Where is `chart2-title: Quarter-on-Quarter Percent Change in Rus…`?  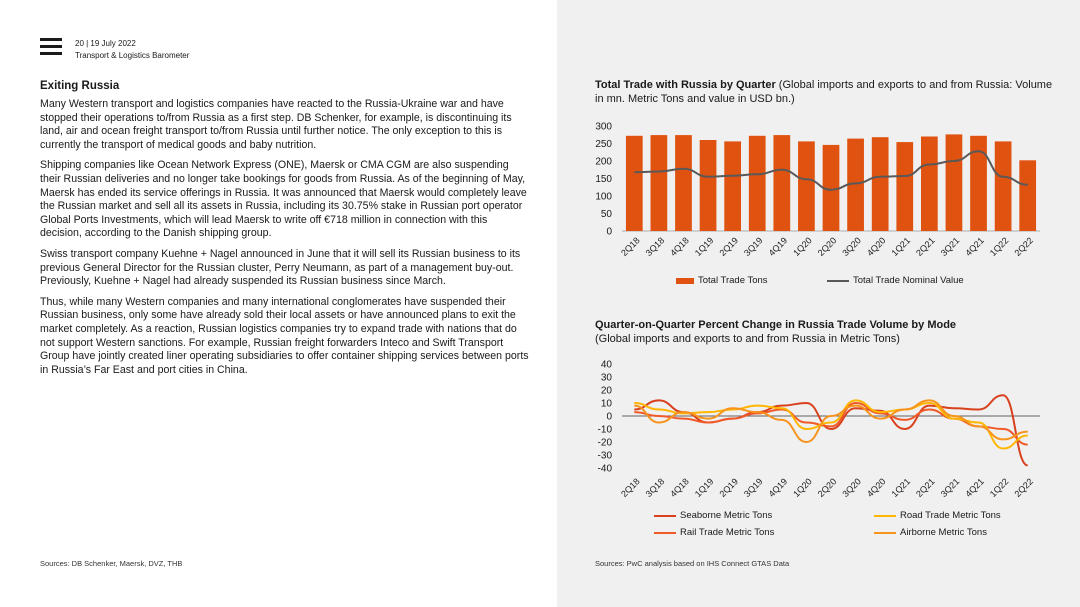
chart2-title: Quarter-on-Quarter Percent Change in Rus… is located at coordinates (776, 325).